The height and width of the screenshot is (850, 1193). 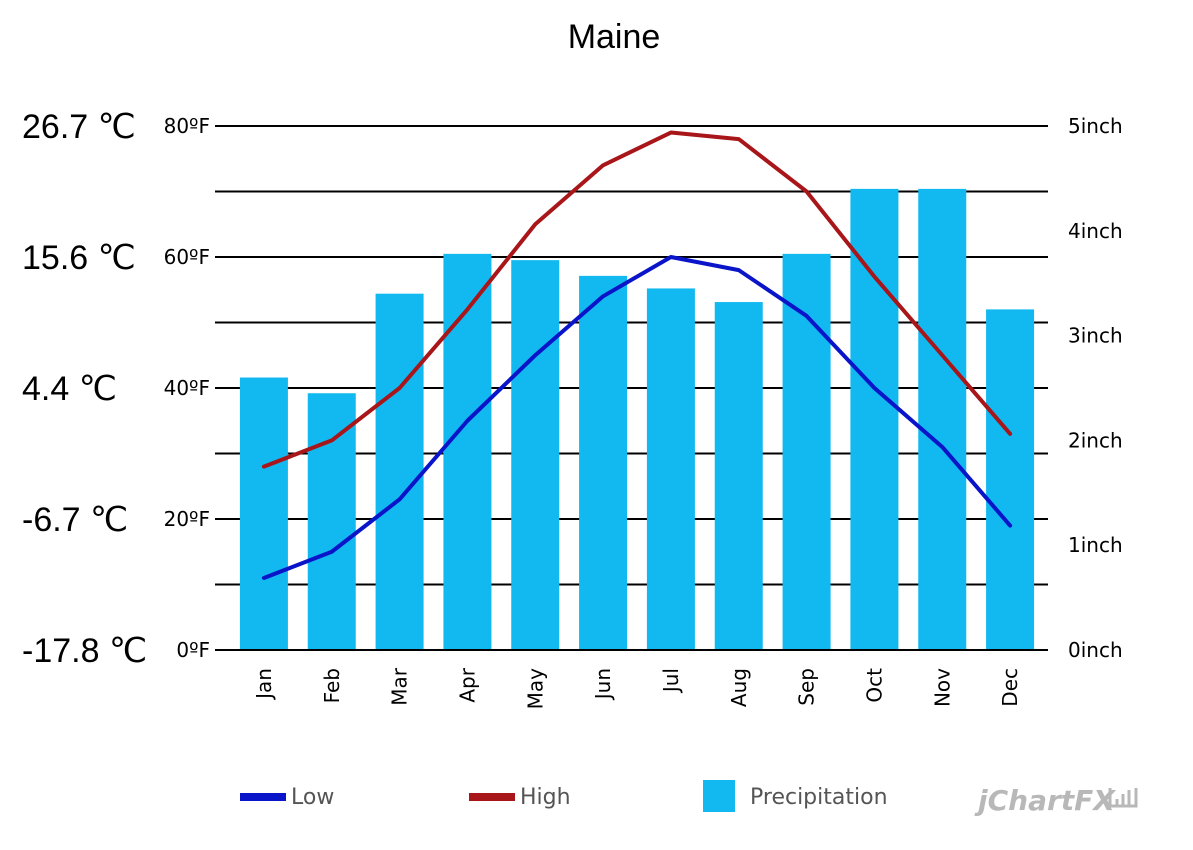 What do you see at coordinates (467, 451) in the screenshot?
I see `precipitation-bar-apr` at bounding box center [467, 451].